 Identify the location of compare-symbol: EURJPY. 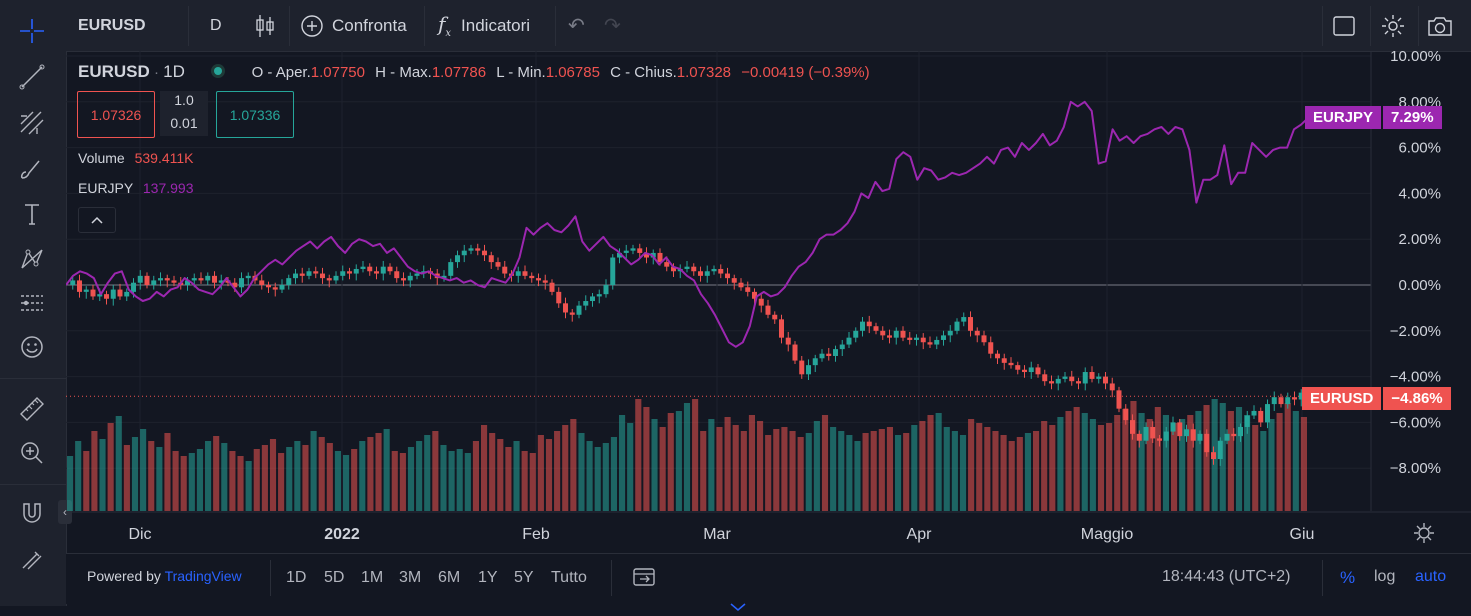
(105, 188).